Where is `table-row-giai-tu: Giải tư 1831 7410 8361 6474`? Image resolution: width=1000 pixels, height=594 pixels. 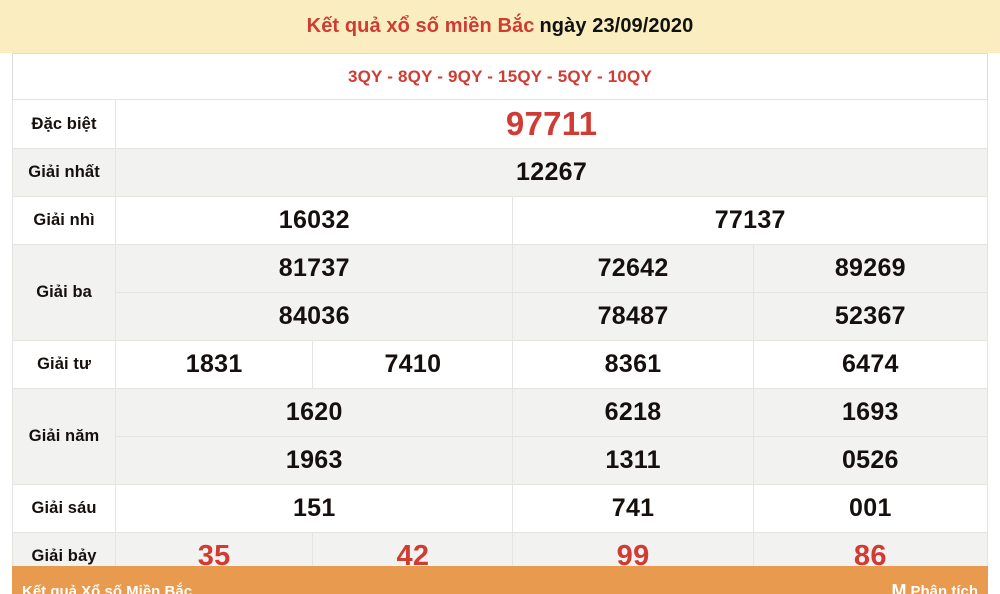 table-row-giai-tu: Giải tư 1831 7410 8361 6474 is located at coordinates (500, 364).